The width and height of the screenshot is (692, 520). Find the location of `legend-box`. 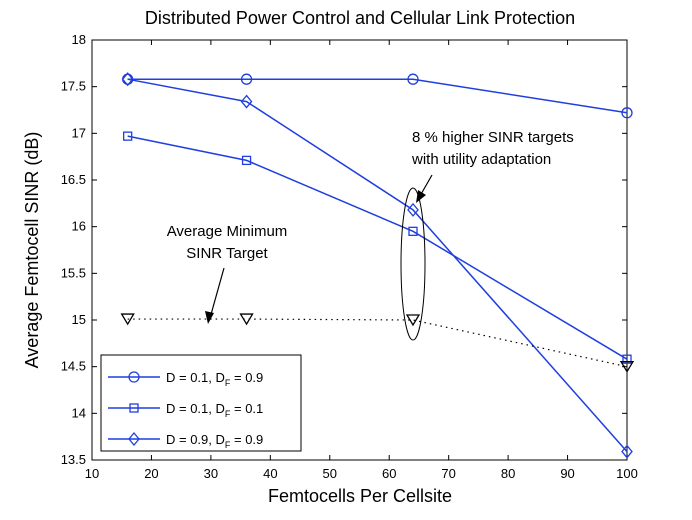

legend-box is located at coordinates (201, 403).